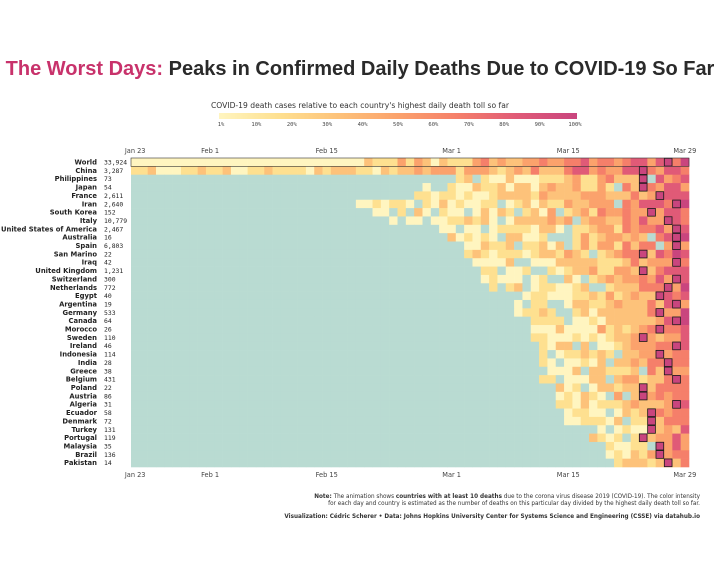 The image size is (720, 576). What do you see at coordinates (108, 396) in the screenshot?
I see `row-total-label: 86` at bounding box center [108, 396].